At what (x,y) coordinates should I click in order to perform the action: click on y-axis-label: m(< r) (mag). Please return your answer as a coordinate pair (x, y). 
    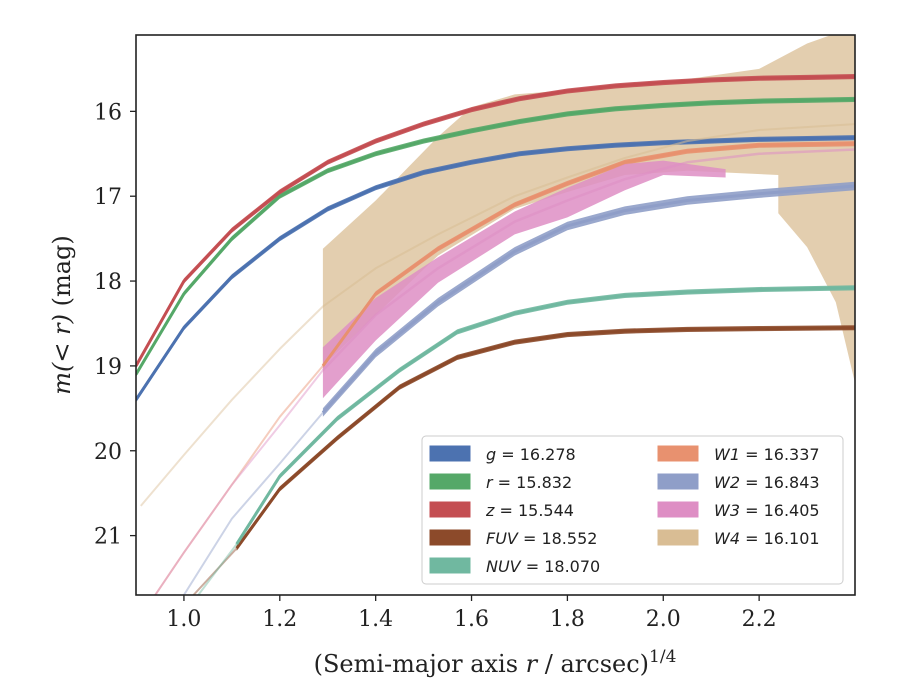
    Looking at the image, I should click on (62, 315).